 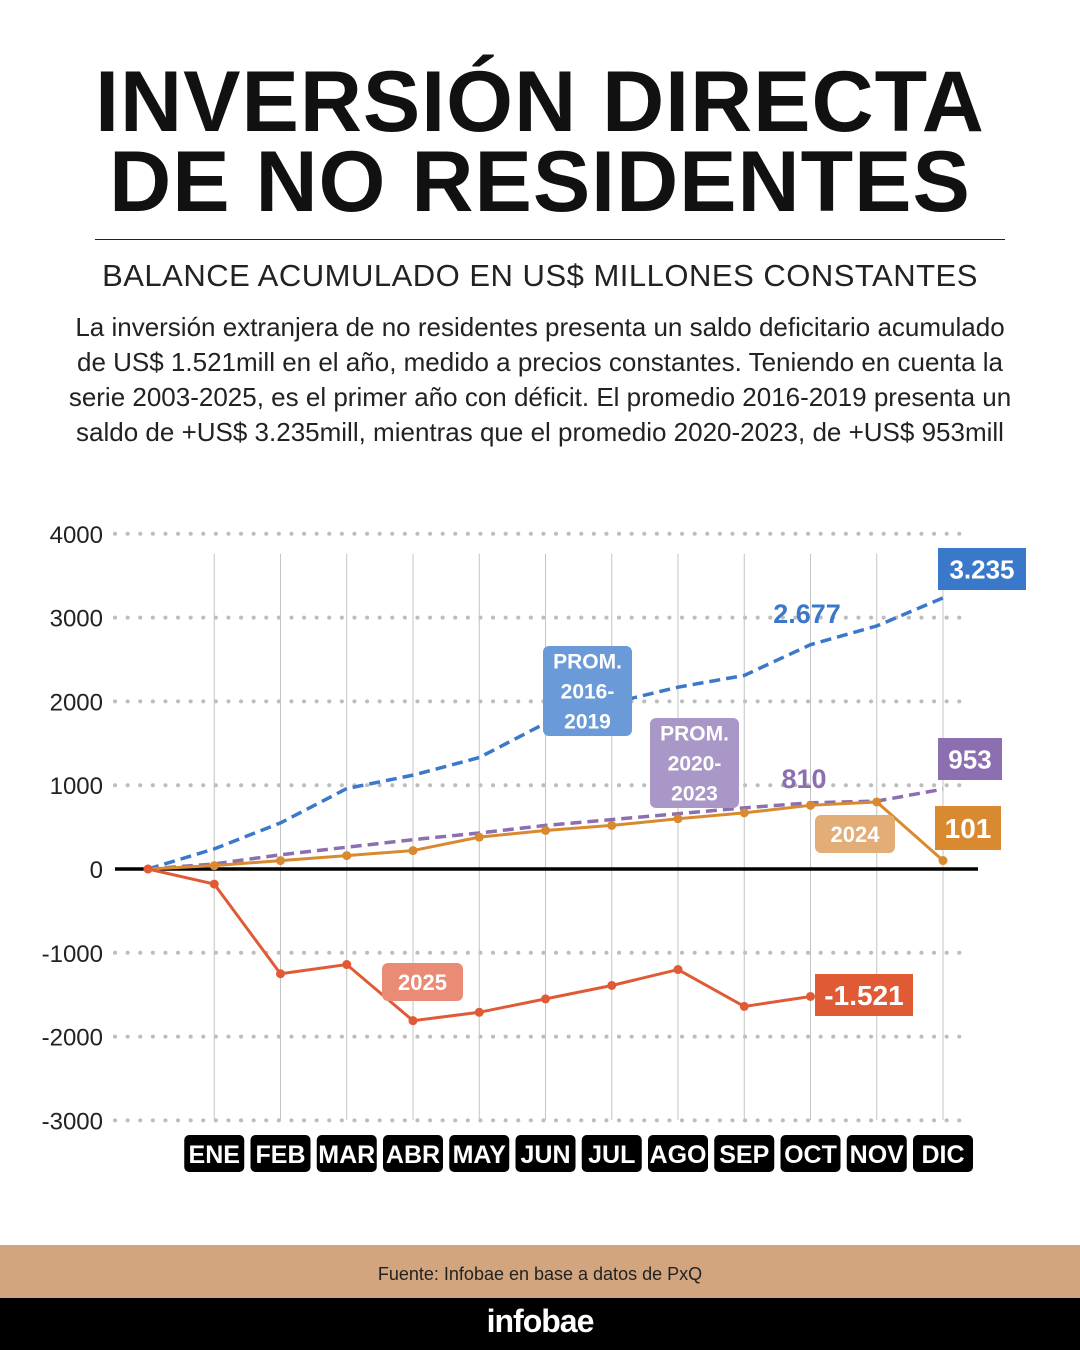 I want to click on x-tick-label: FEB, so click(x=281, y=1155).